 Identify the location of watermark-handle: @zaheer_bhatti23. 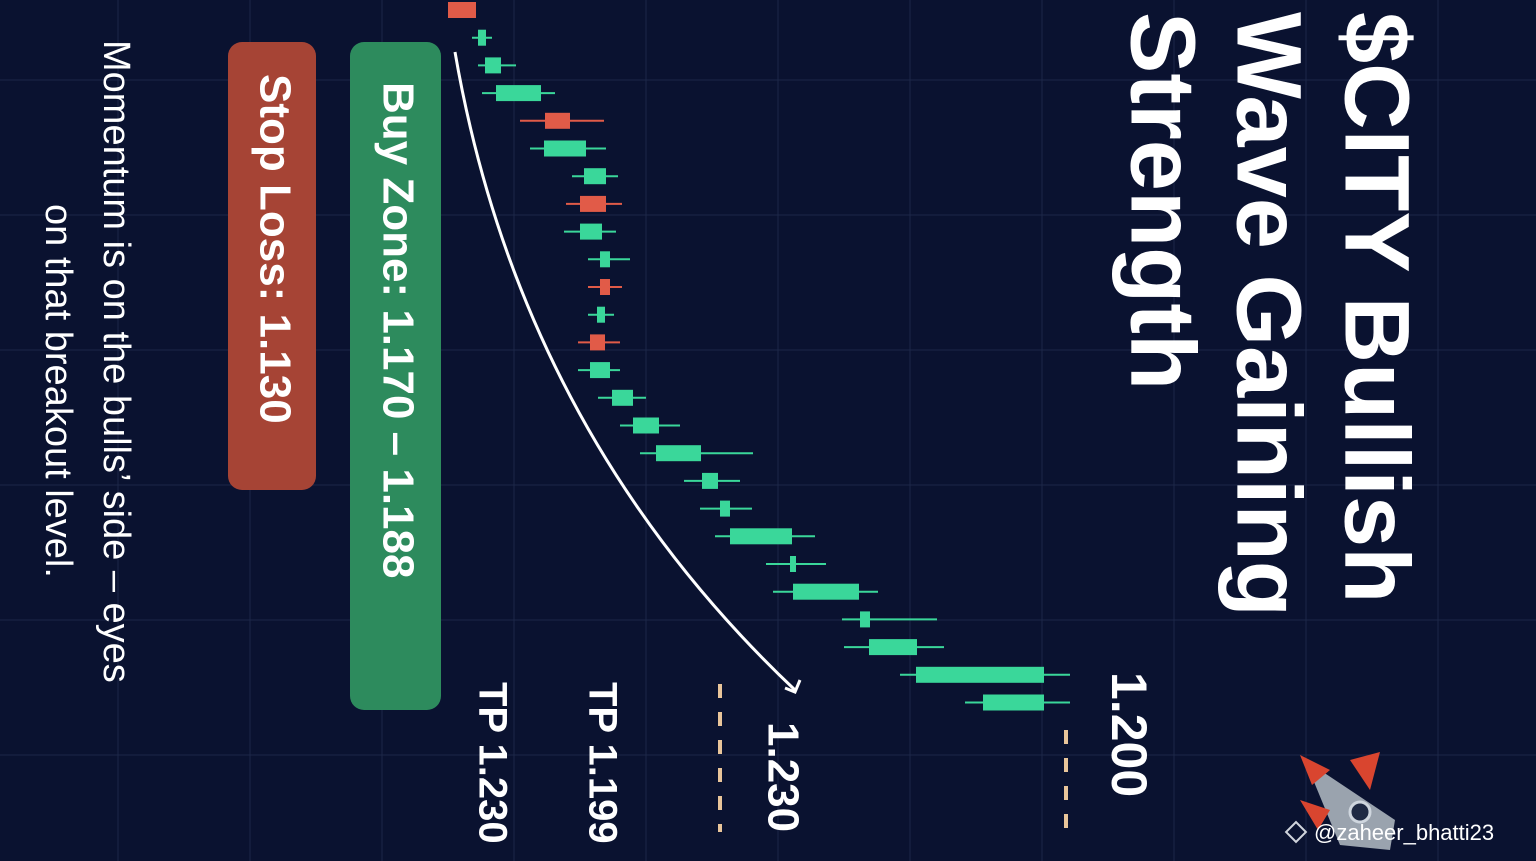
(1404, 832).